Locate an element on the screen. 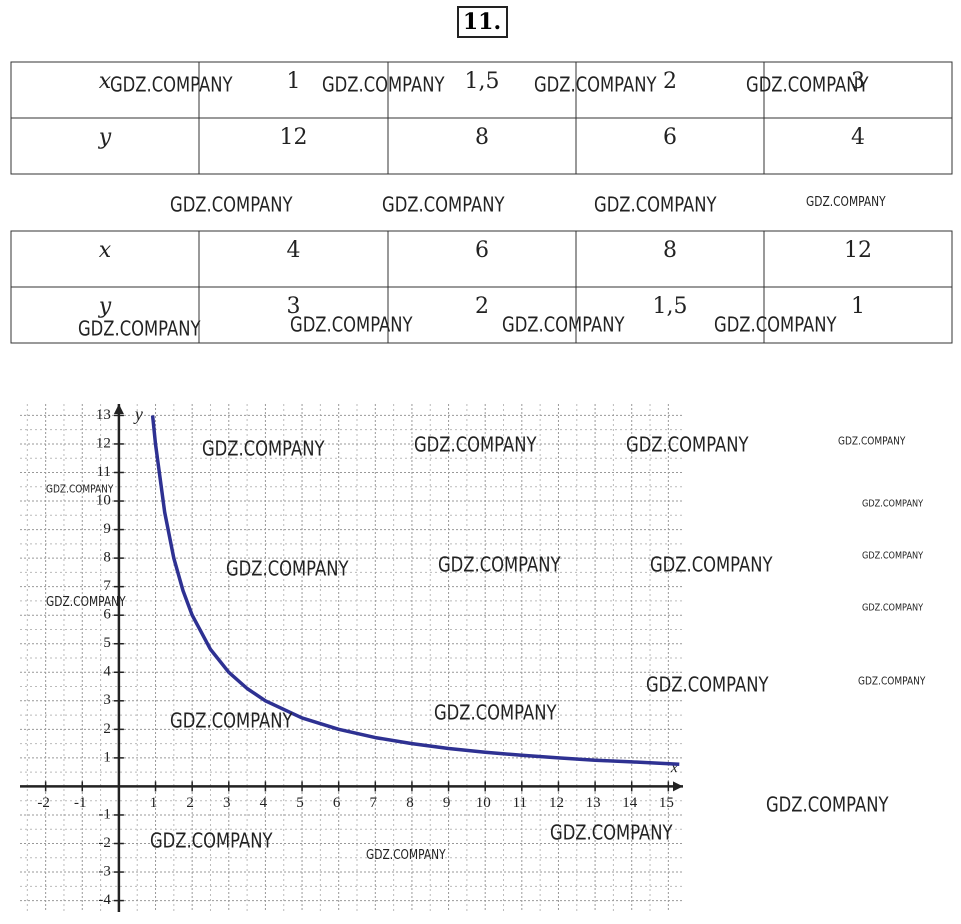 This screenshot has width=961, height=924. y-tick-label: 8 is located at coordinates (107, 558).